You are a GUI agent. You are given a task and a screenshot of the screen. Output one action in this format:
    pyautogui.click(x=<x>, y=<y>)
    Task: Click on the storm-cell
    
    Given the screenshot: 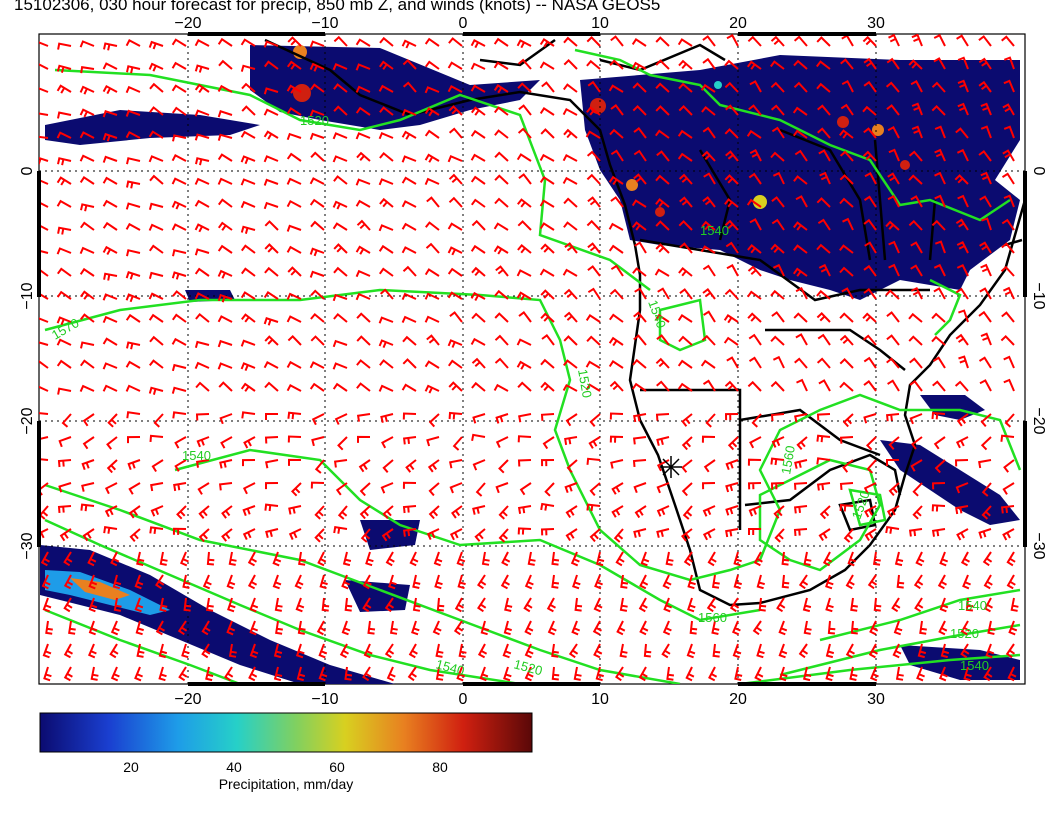 What is the action you would take?
    pyautogui.click(x=878, y=130)
    